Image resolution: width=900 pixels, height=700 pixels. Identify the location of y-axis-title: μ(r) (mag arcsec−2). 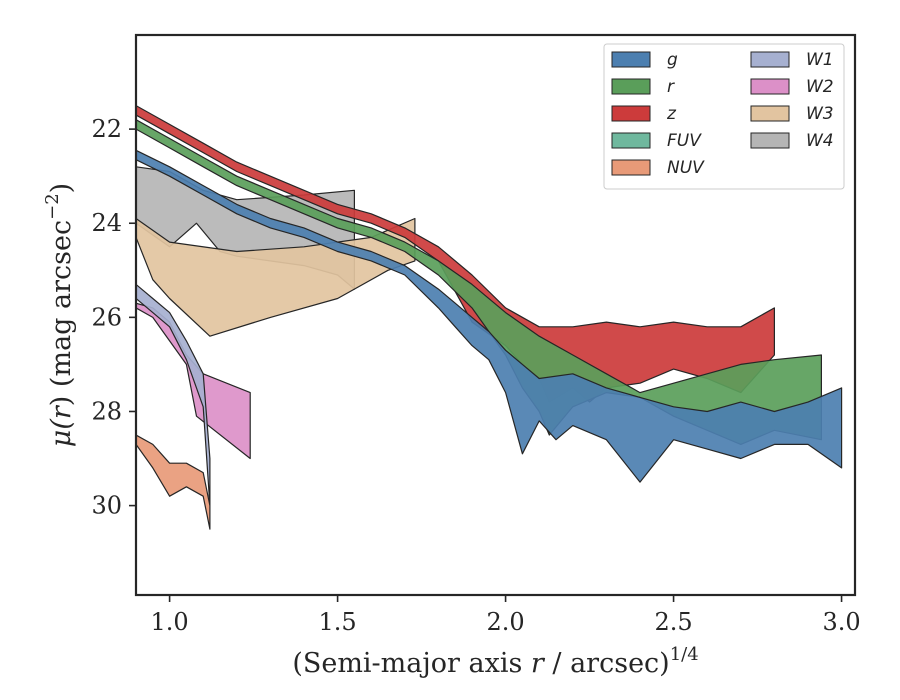
(59, 315).